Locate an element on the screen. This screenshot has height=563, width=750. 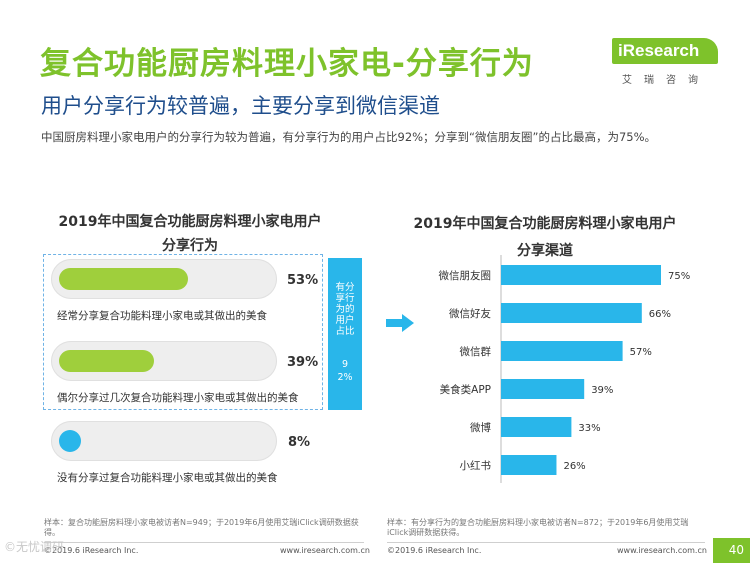
share-ratio-value: 92% is located at coordinates (345, 371).